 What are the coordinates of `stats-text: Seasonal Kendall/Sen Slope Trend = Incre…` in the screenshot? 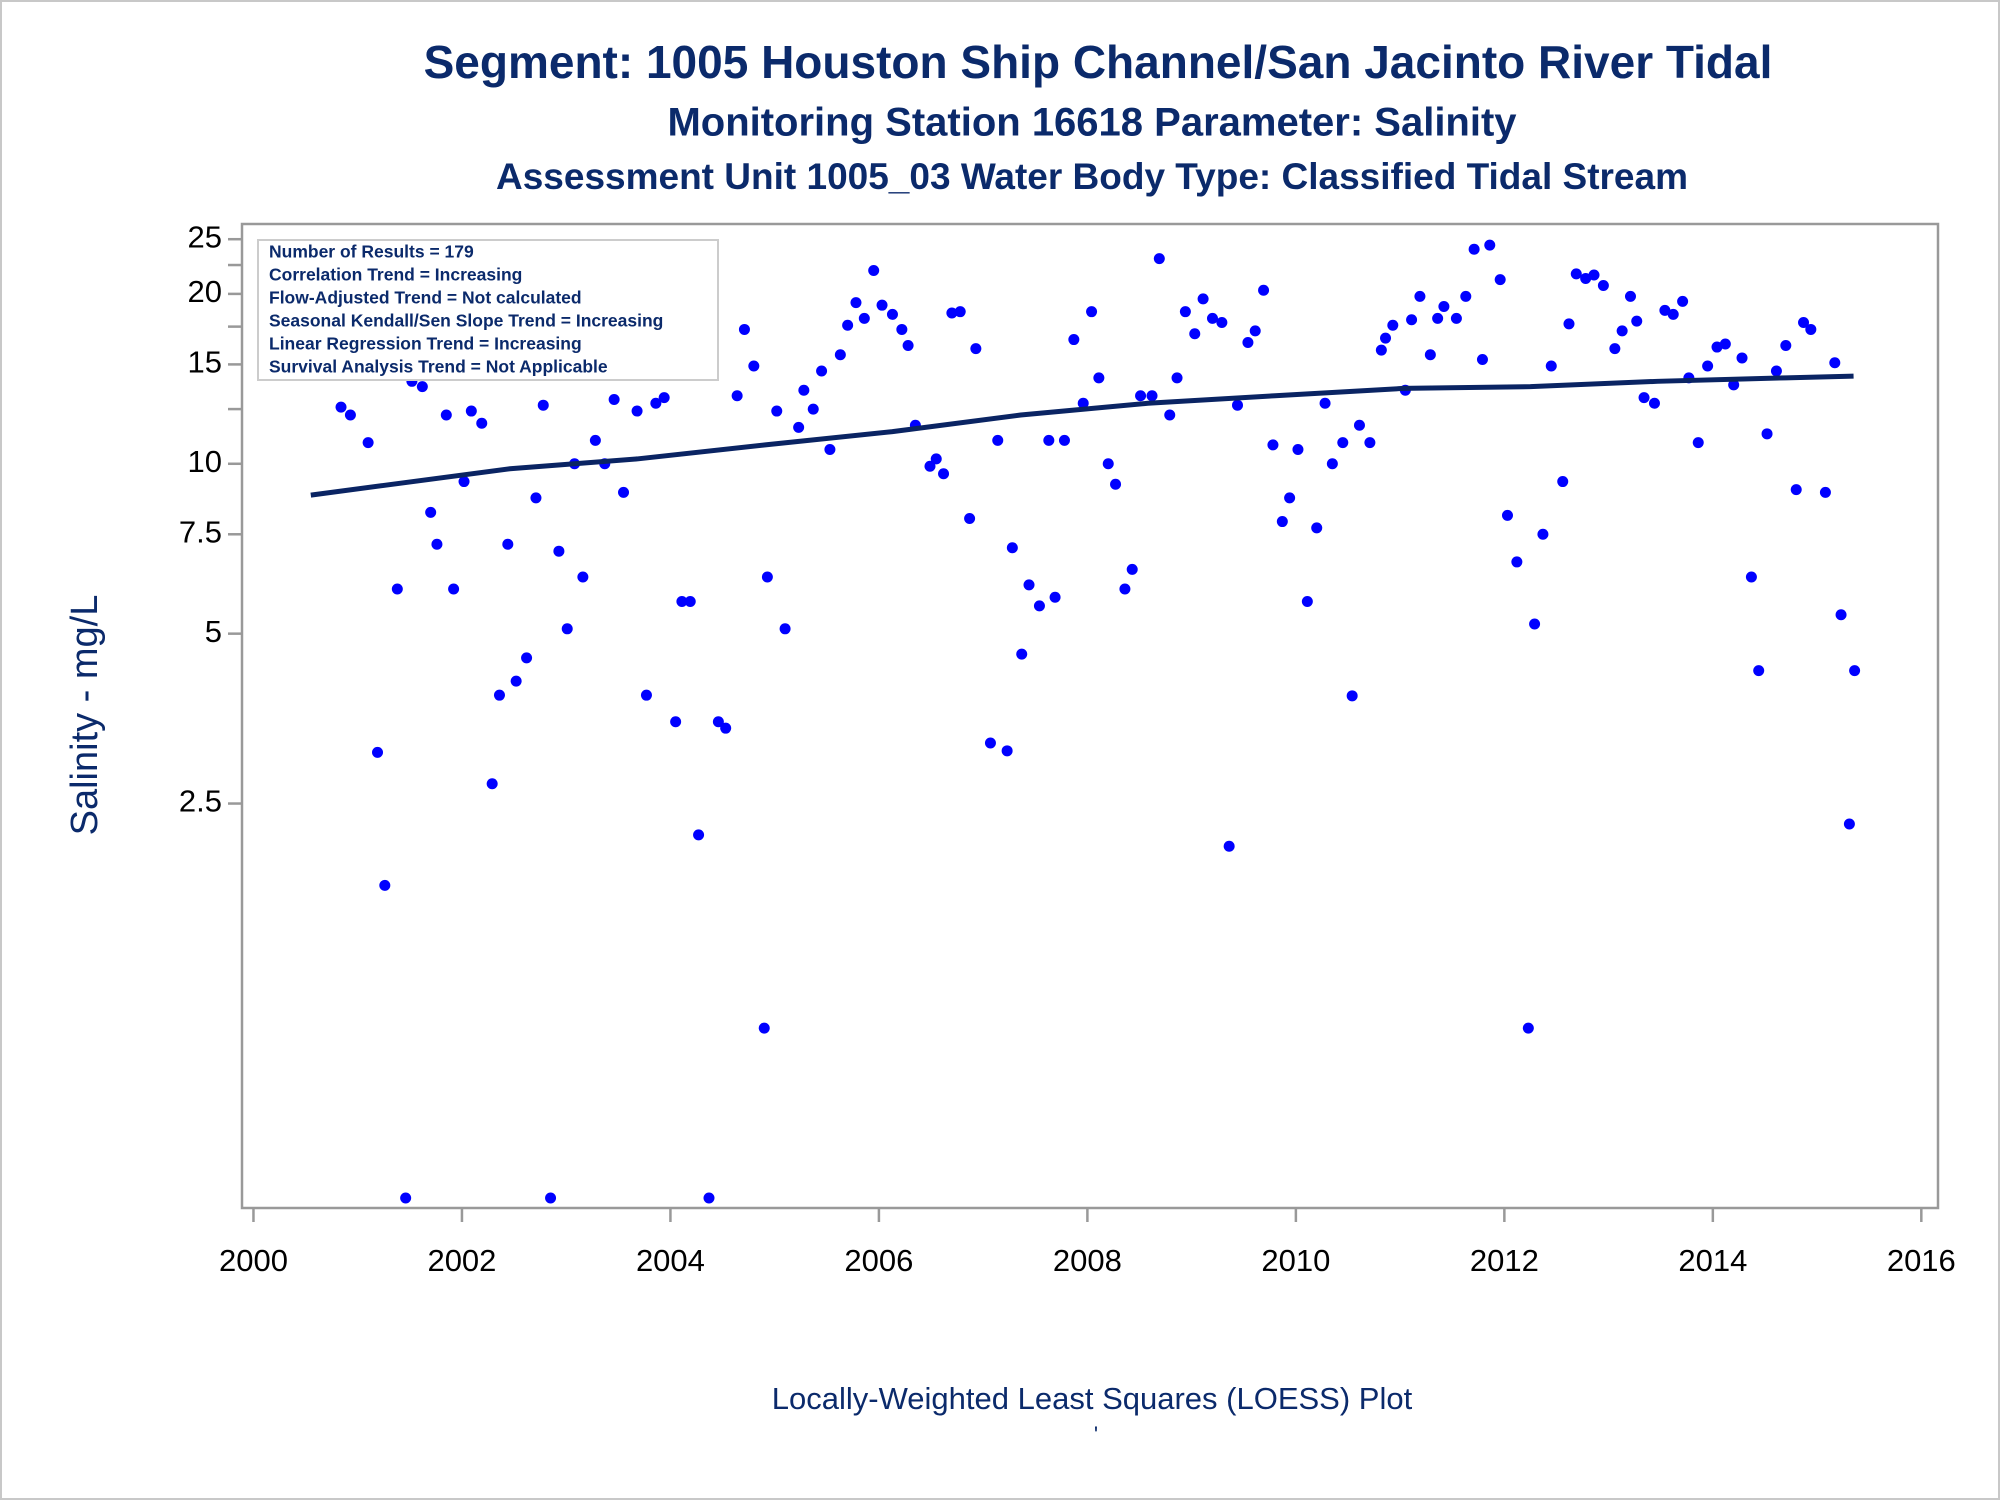 It's located at (466, 321).